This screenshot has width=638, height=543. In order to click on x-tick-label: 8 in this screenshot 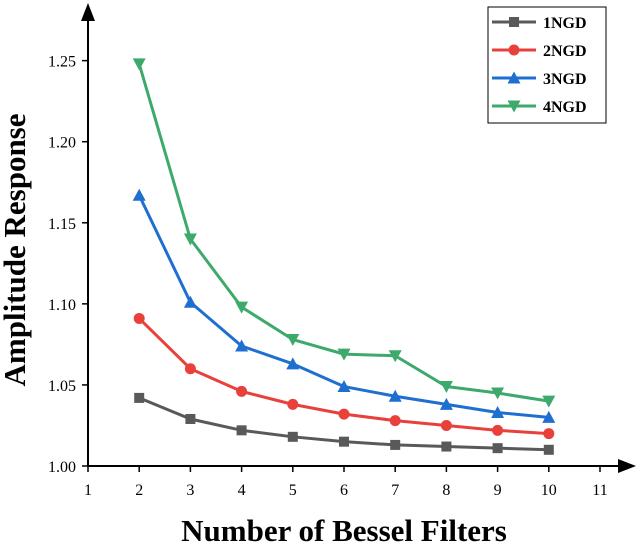, I will do `click(446, 490)`.